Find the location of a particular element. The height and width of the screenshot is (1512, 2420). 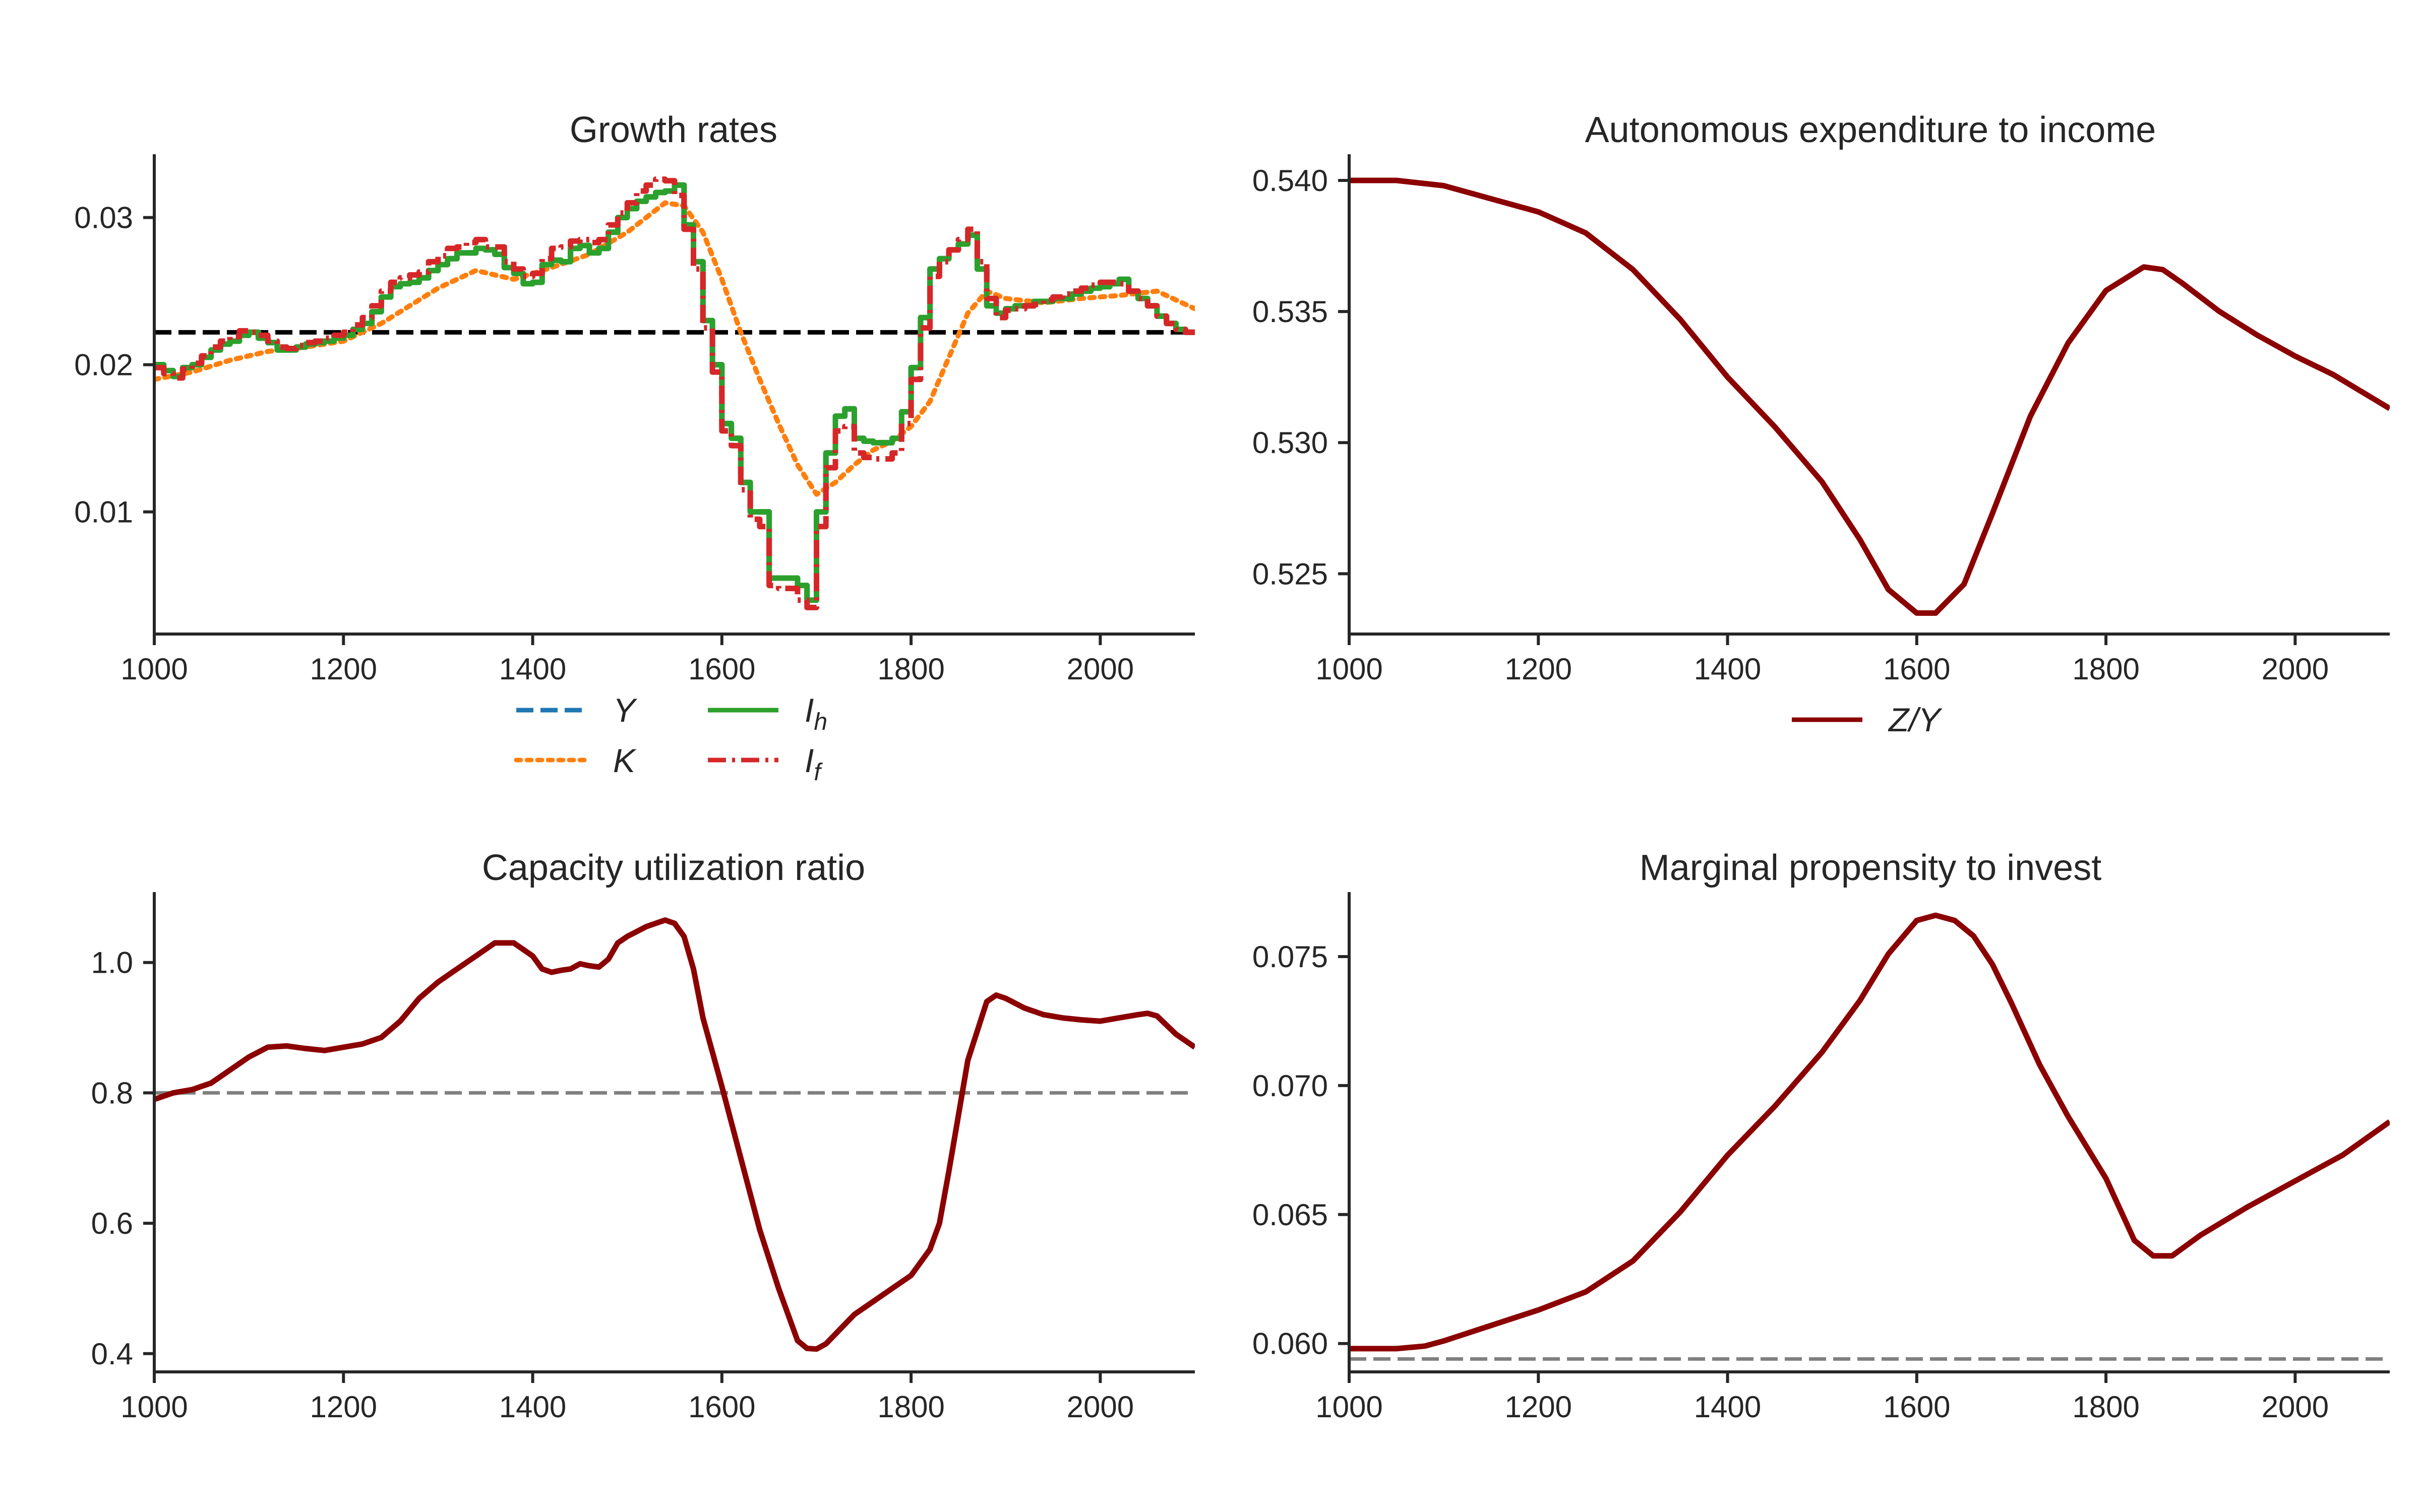

x-tick-label-autonomous-5: 2000 is located at coordinates (2295, 669).